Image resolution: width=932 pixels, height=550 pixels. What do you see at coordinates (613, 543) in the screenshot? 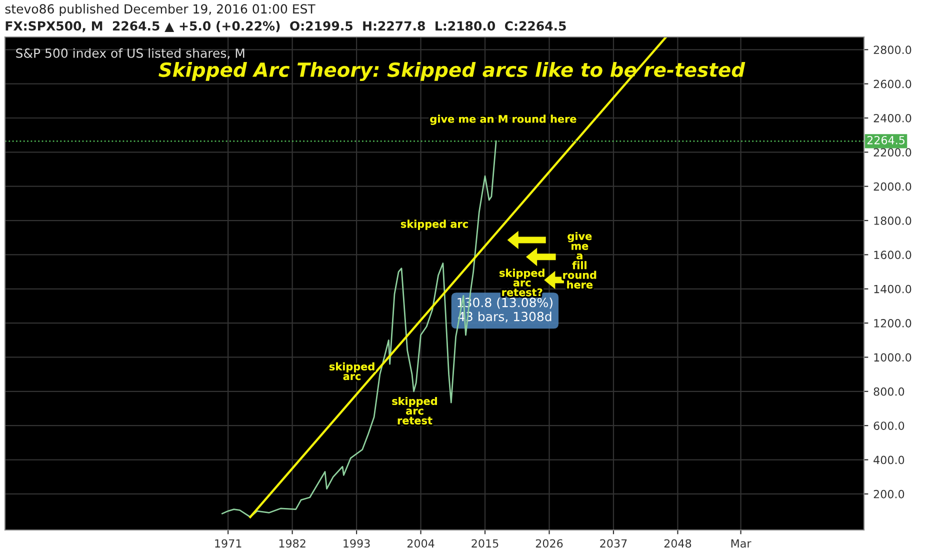
I see `x-tick-label: 2037` at bounding box center [613, 543].